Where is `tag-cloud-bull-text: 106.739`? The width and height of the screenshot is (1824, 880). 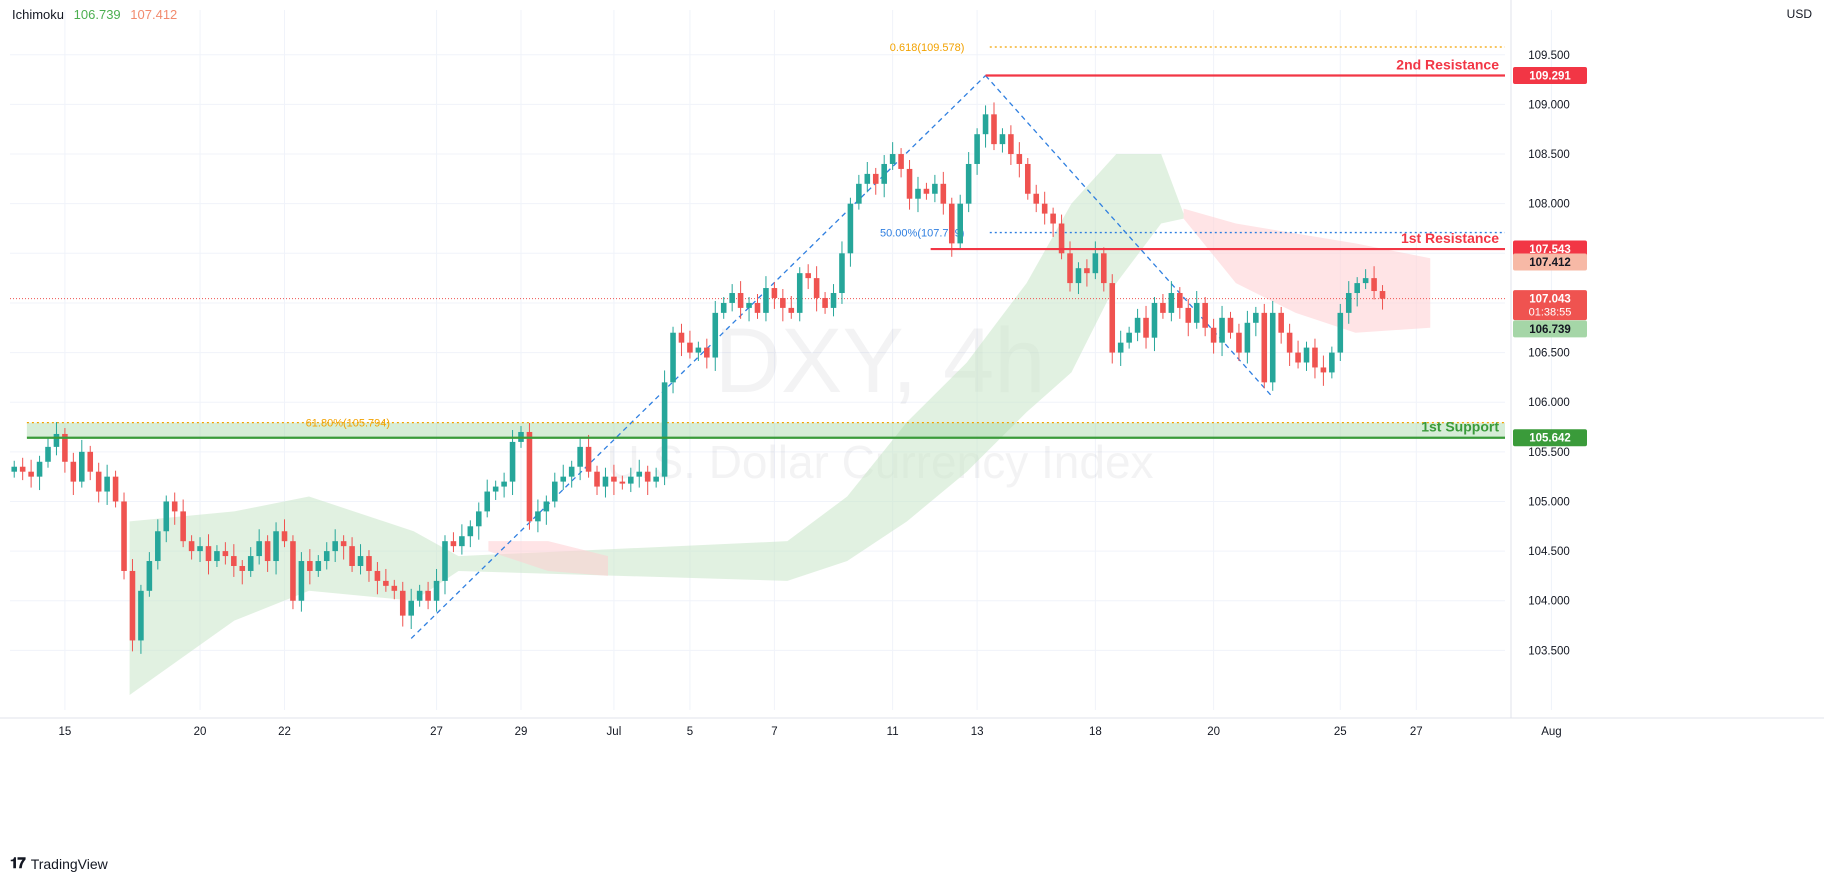 tag-cloud-bull-text: 106.739 is located at coordinates (1550, 330).